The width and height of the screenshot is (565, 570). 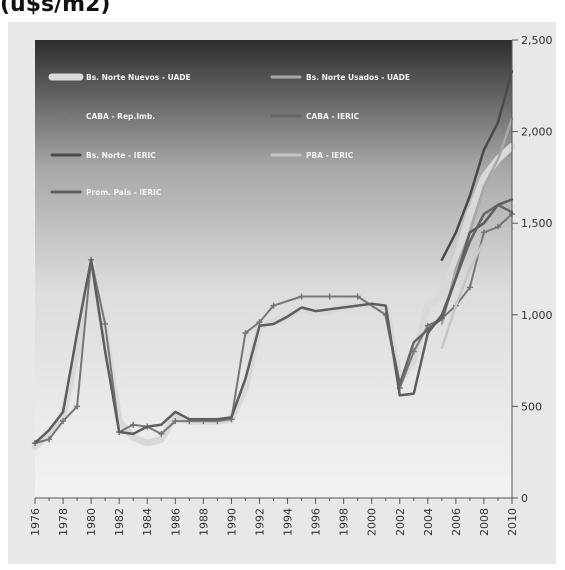 I want to click on legend-item-1: Bs. Norte Usados - UADE, so click(x=340, y=77).